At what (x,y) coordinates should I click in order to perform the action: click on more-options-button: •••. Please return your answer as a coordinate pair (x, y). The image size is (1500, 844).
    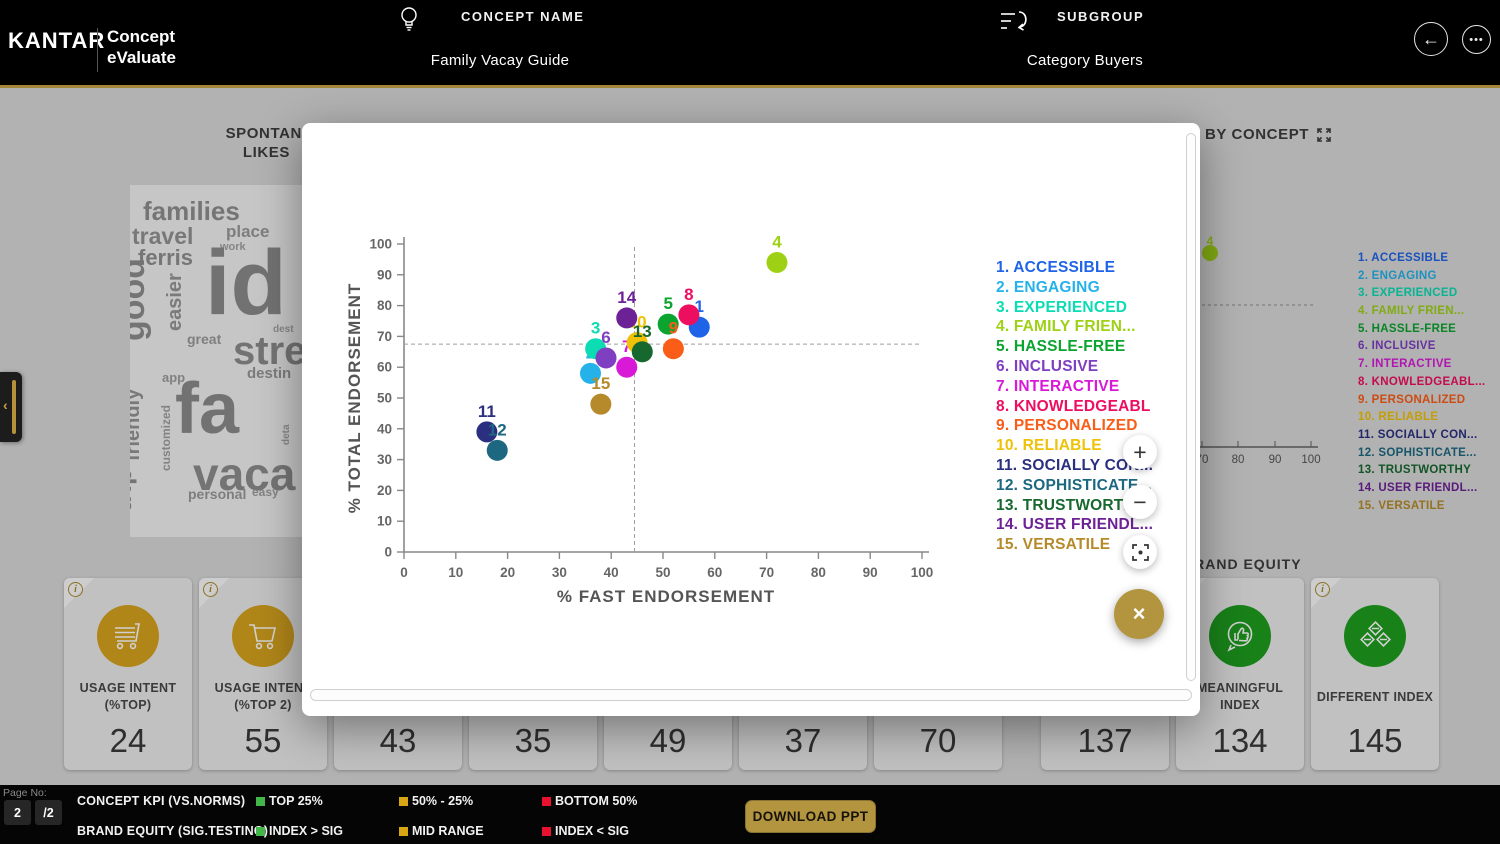
    Looking at the image, I should click on (1476, 39).